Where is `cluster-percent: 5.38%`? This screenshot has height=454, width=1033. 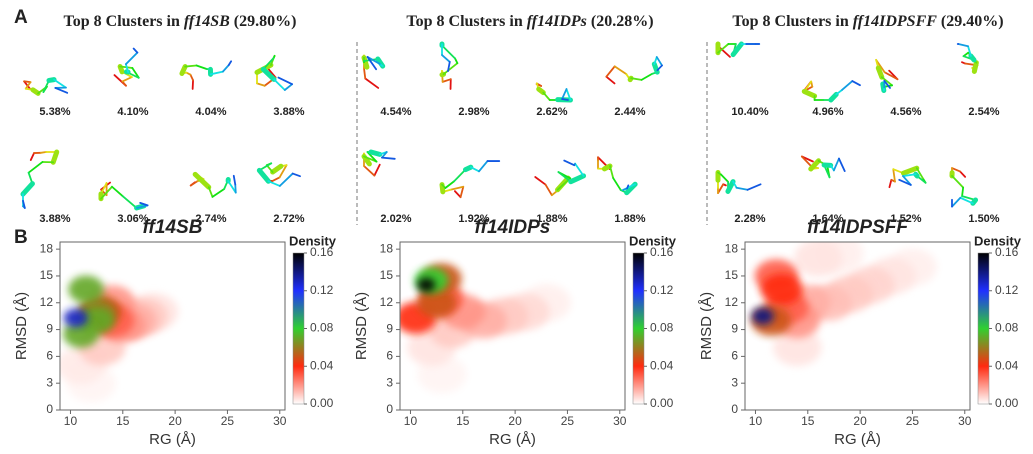 cluster-percent: 5.38% is located at coordinates (54, 112).